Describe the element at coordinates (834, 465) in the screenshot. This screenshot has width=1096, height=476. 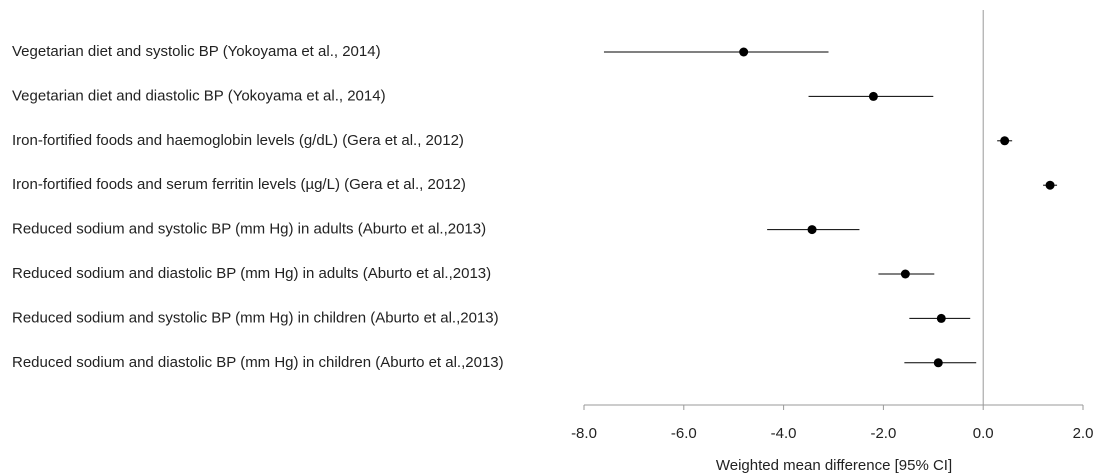
I see `x-axis-title: Weighted mean difference [95% CI]` at that location.